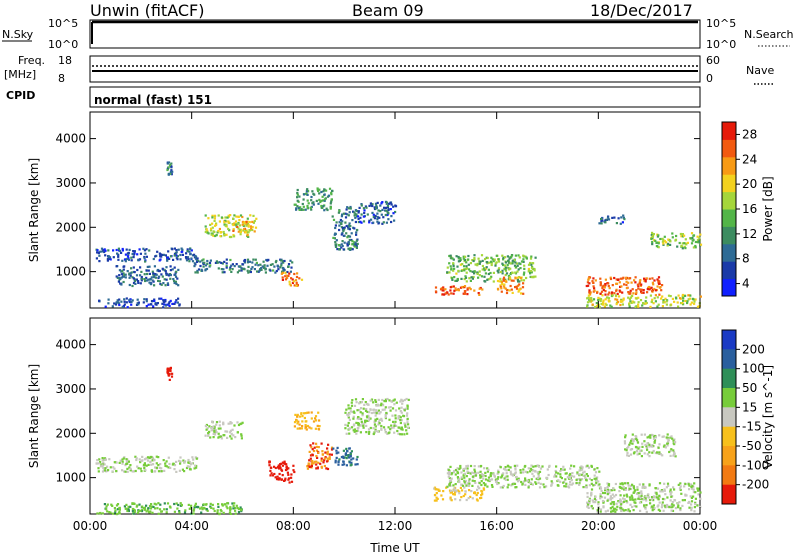 The width and height of the screenshot is (800, 558). Describe the element at coordinates (598, 526) in the screenshot. I see `x-tick-label: 20:00` at that location.